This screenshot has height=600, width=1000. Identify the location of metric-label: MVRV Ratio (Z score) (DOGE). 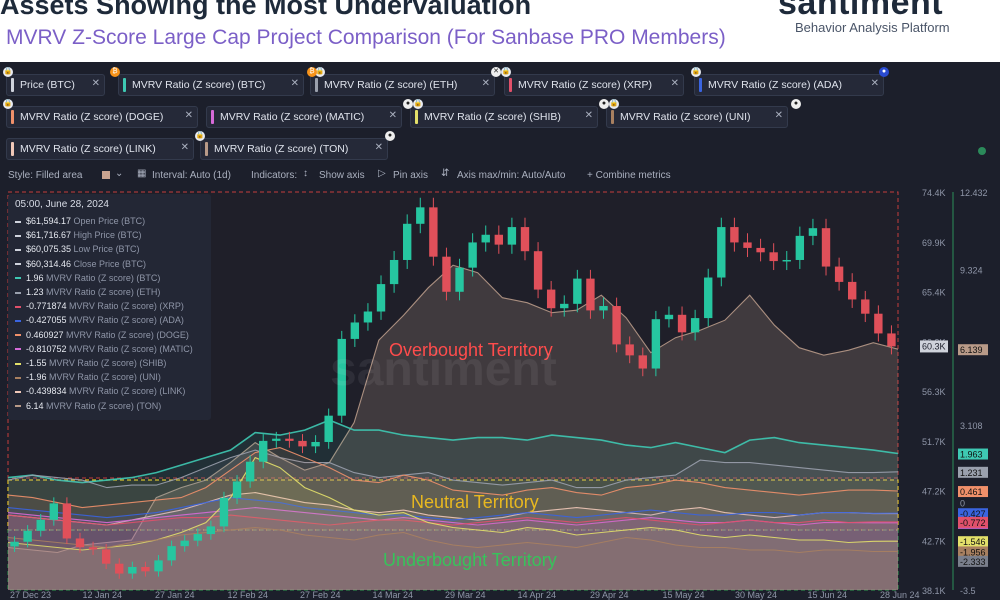
(92, 117).